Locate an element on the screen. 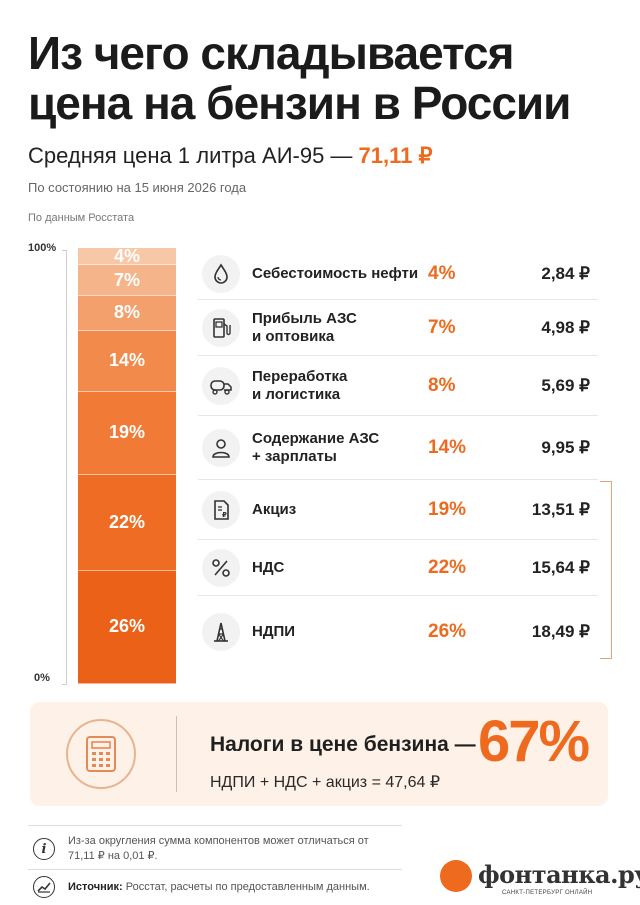 The image size is (640, 905). component-value: 4,98 ₽ is located at coordinates (565, 327).